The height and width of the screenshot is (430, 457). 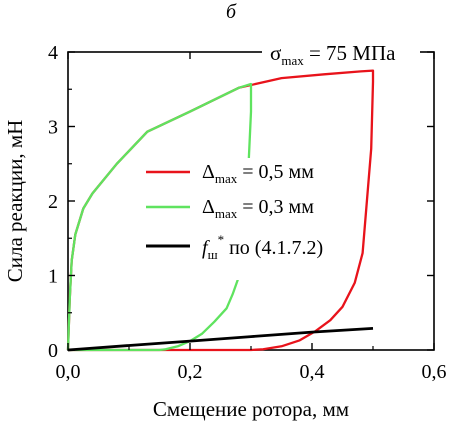 I want to click on y-axis-label: Сила реакции, мН, so click(x=15, y=201).